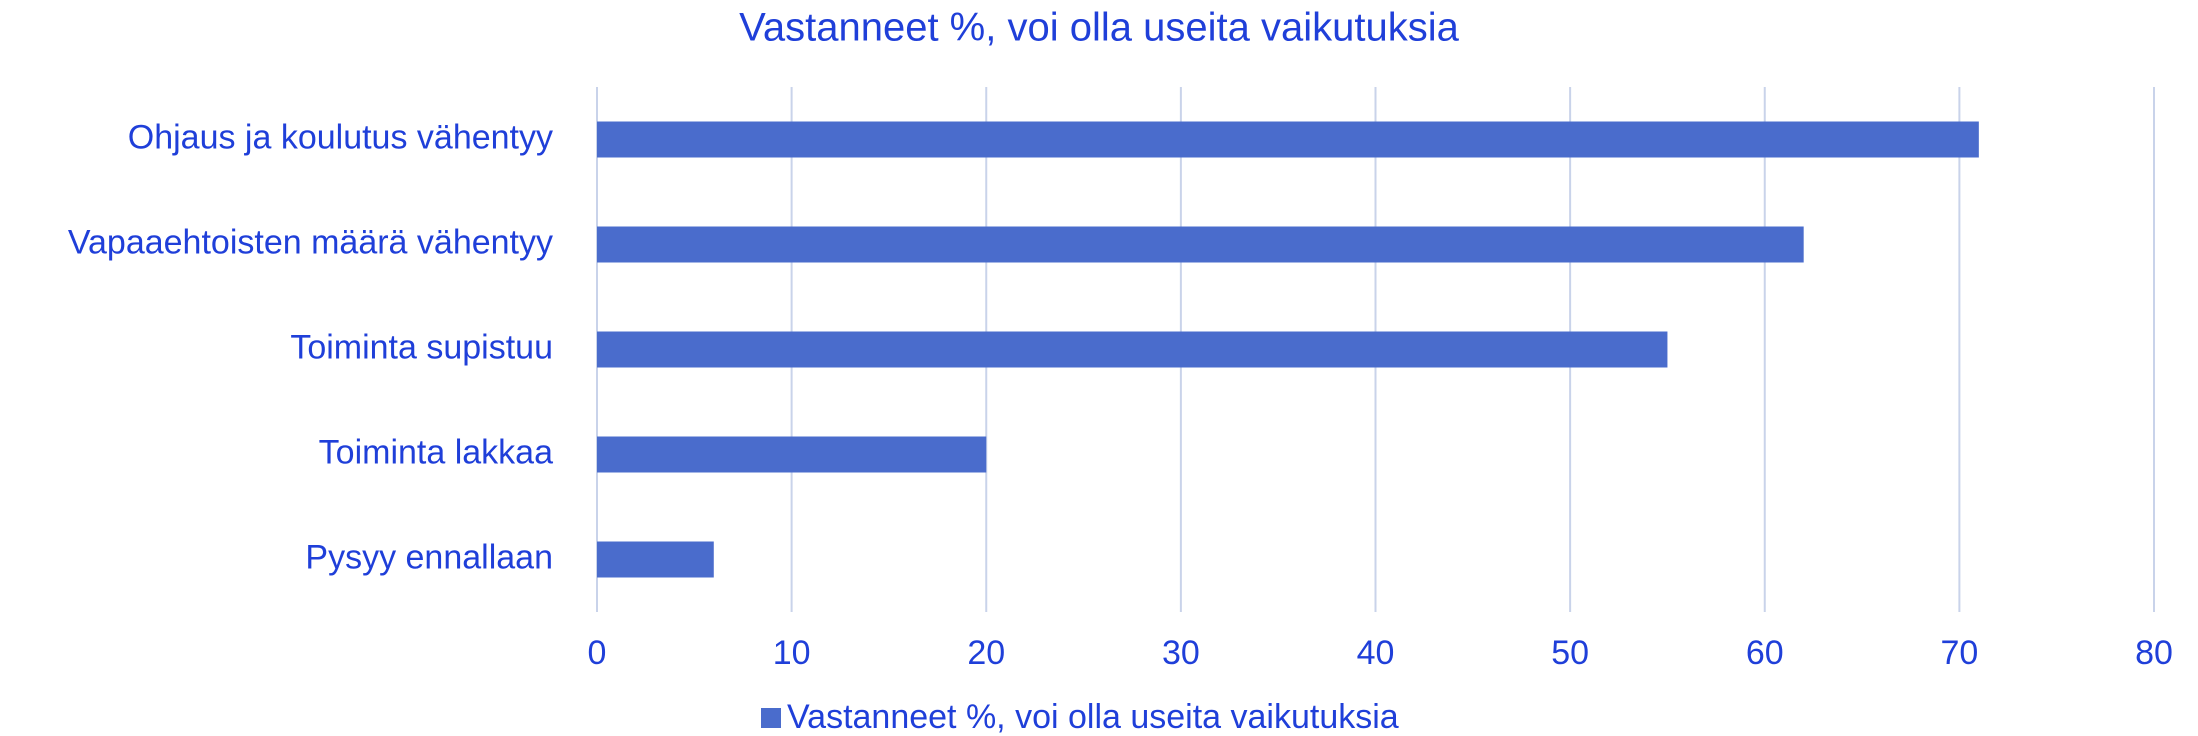  Describe the element at coordinates (986, 653) in the screenshot. I see `x-tick-label: 20` at that location.